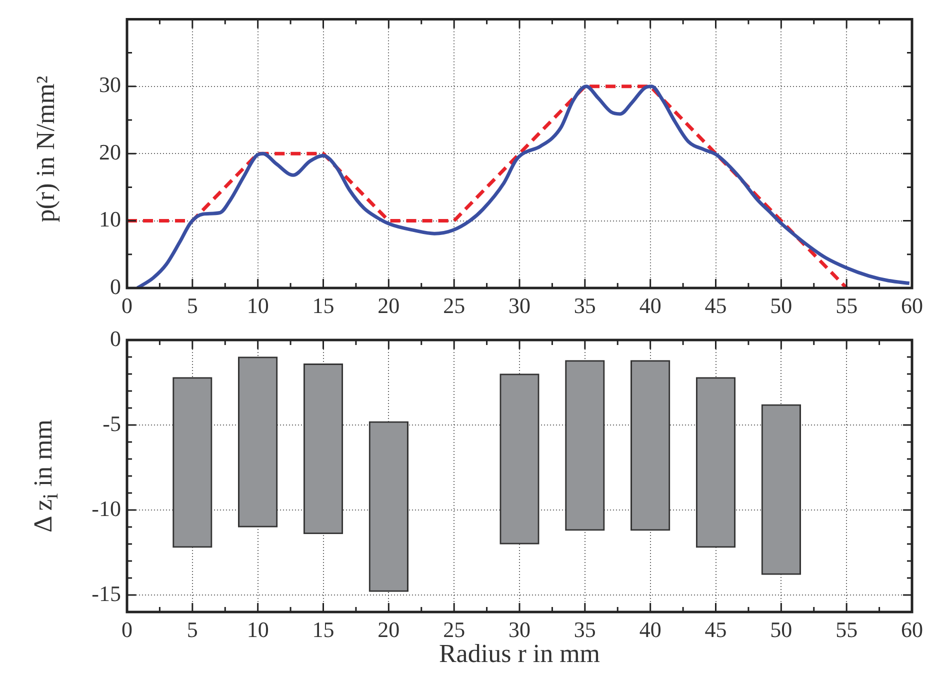  Describe the element at coordinates (519, 654) in the screenshot. I see `x-axis-title: Radius r in mm` at that location.